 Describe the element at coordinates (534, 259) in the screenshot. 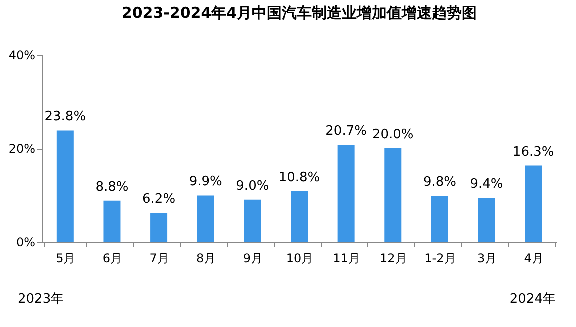

I see `x-tick-label: 4月` at that location.